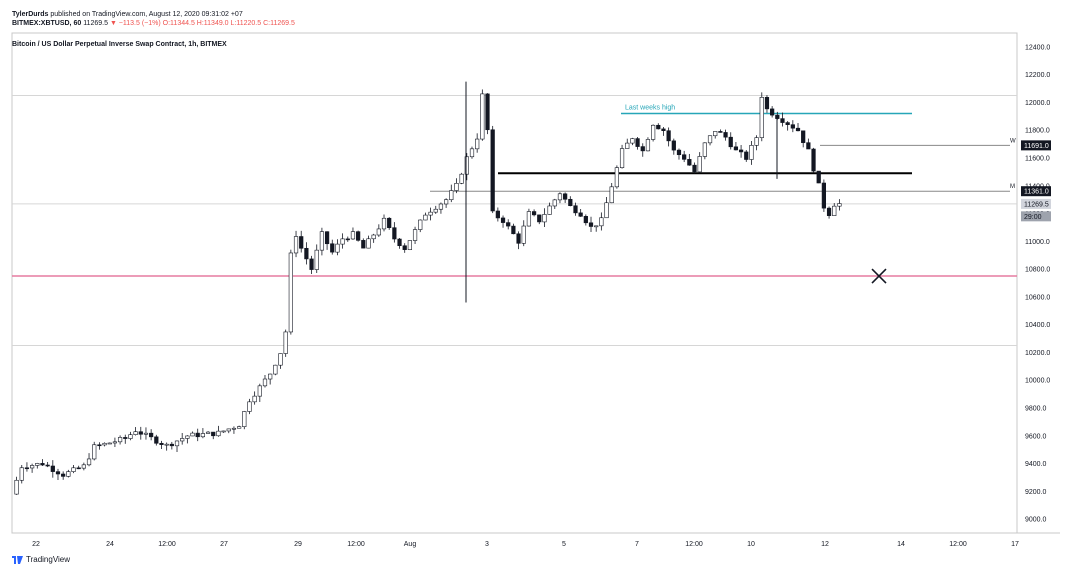  What do you see at coordinates (1037, 131) in the screenshot?
I see `y-tick-label-14: 11800.0` at bounding box center [1037, 131].